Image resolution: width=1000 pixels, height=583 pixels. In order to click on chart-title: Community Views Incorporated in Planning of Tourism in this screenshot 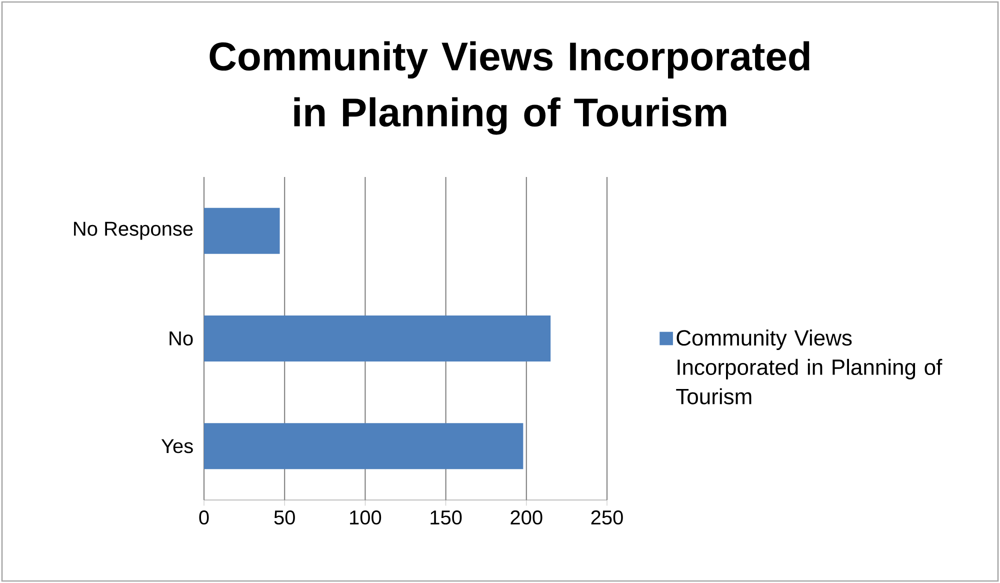, I will do `click(510, 88)`.